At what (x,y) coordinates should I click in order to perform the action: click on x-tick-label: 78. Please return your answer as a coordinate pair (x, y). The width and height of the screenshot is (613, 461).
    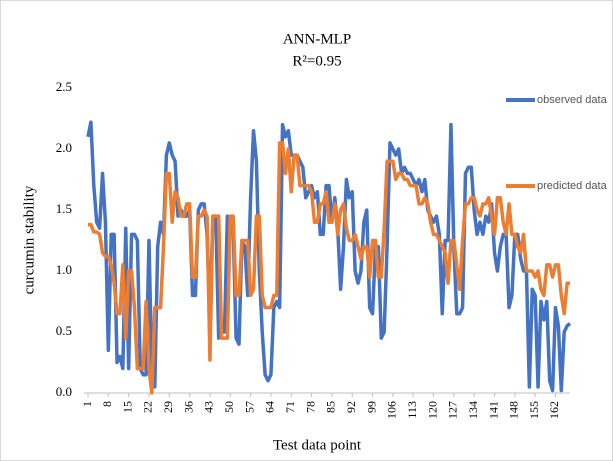
    Looking at the image, I should click on (310, 407).